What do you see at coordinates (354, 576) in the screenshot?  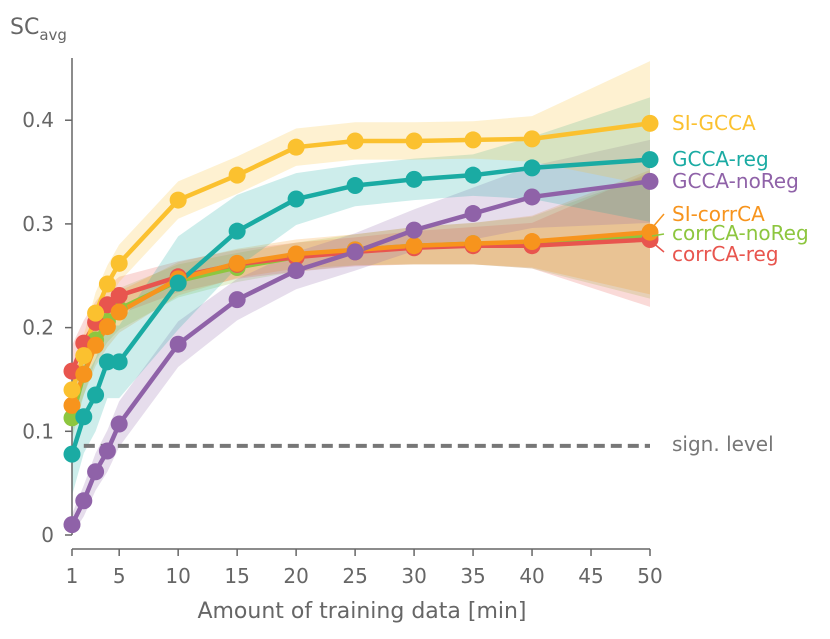 I see `x-tick-label: 25` at bounding box center [354, 576].